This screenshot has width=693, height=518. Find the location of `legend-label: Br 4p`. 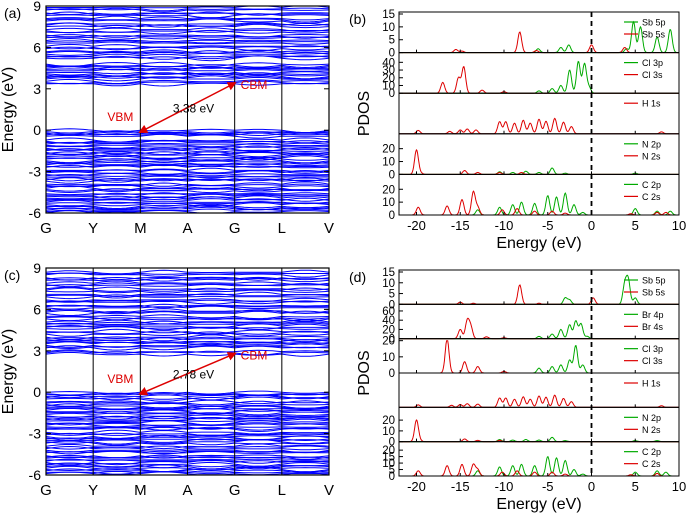

legend-label: Br 4p is located at coordinates (653, 315).